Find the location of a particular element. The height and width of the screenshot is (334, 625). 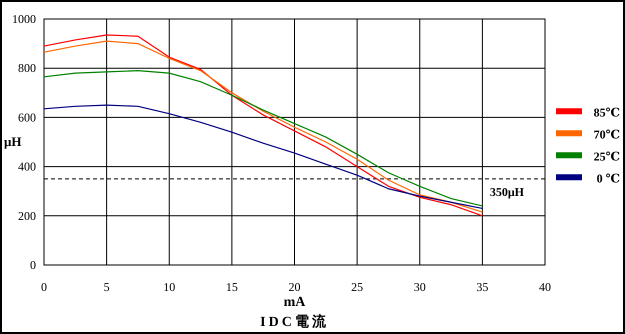

x-tick-label: 20 is located at coordinates (294, 287).